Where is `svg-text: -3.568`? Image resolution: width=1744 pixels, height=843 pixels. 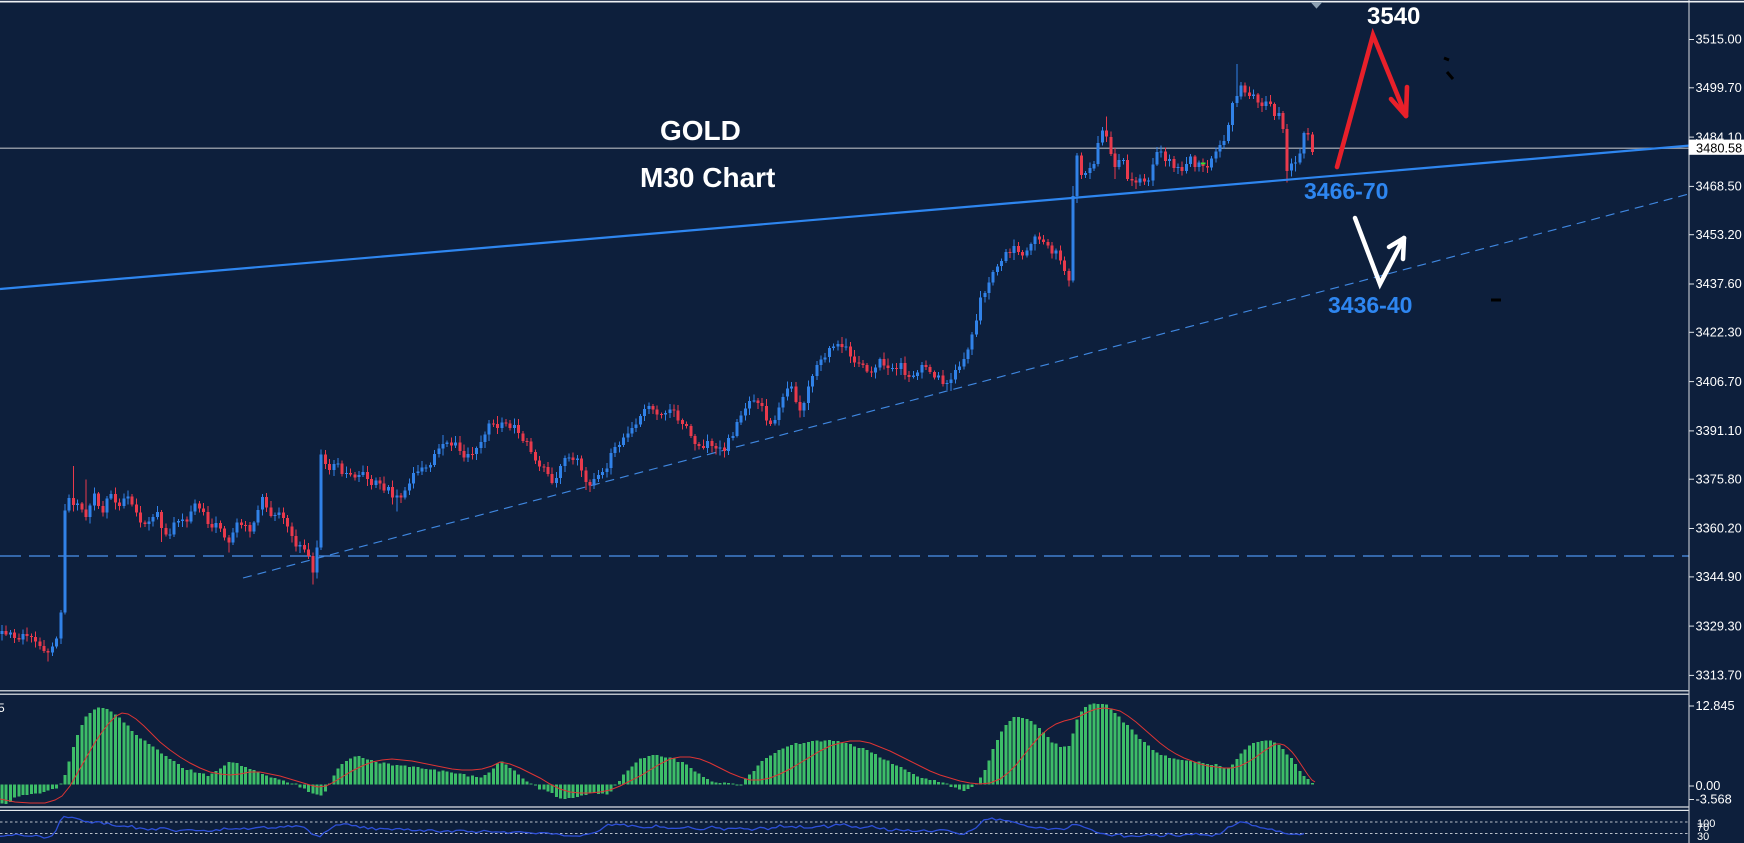 svg-text: -3.568 is located at coordinates (1714, 799).